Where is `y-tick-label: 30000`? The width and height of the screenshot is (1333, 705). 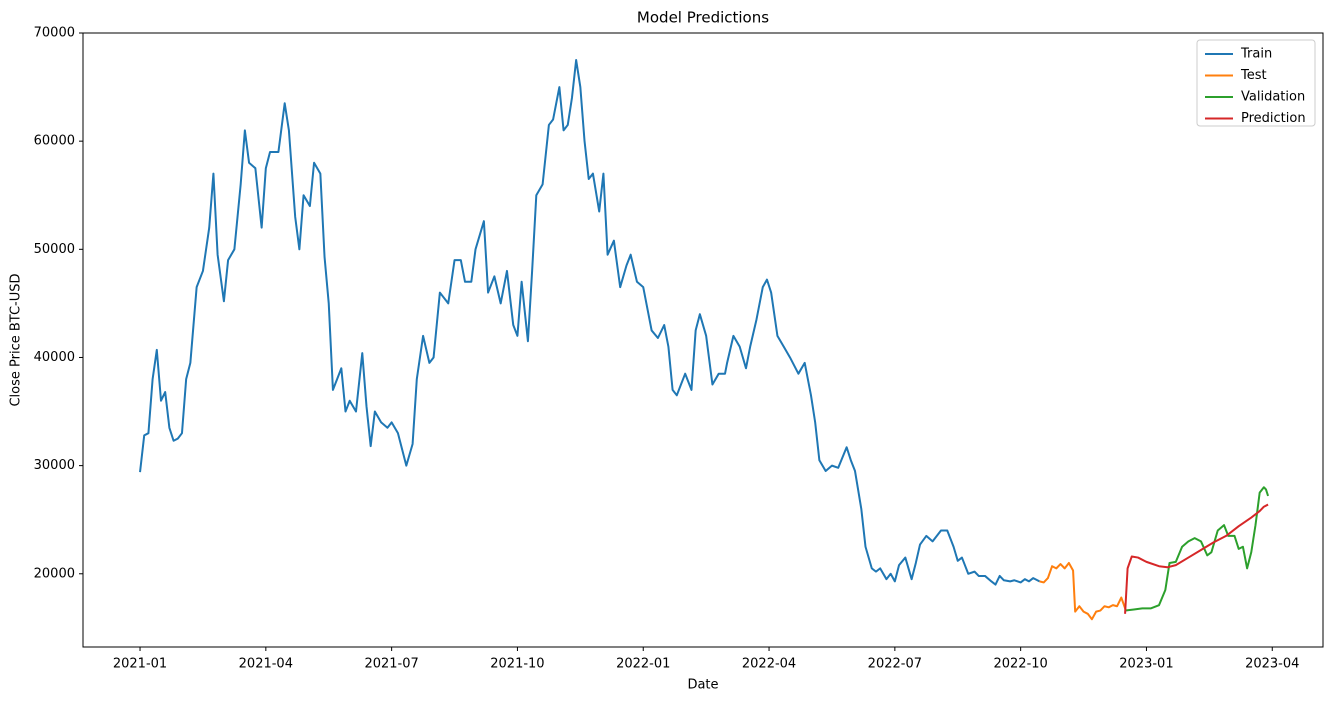 y-tick-label: 30000 is located at coordinates (54, 465).